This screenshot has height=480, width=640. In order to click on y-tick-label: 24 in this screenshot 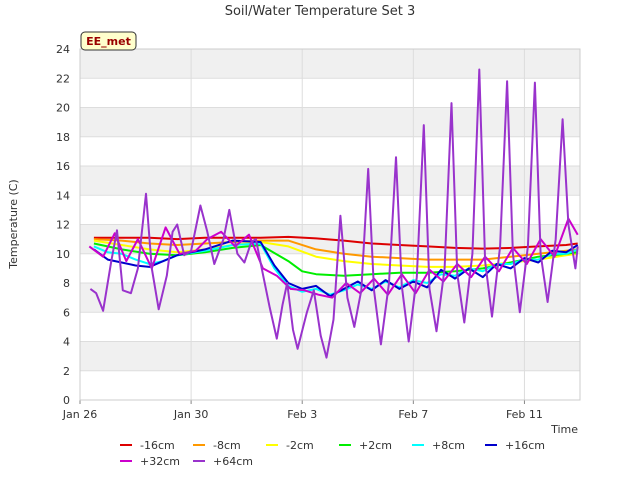, I will do `click(63, 49)`.